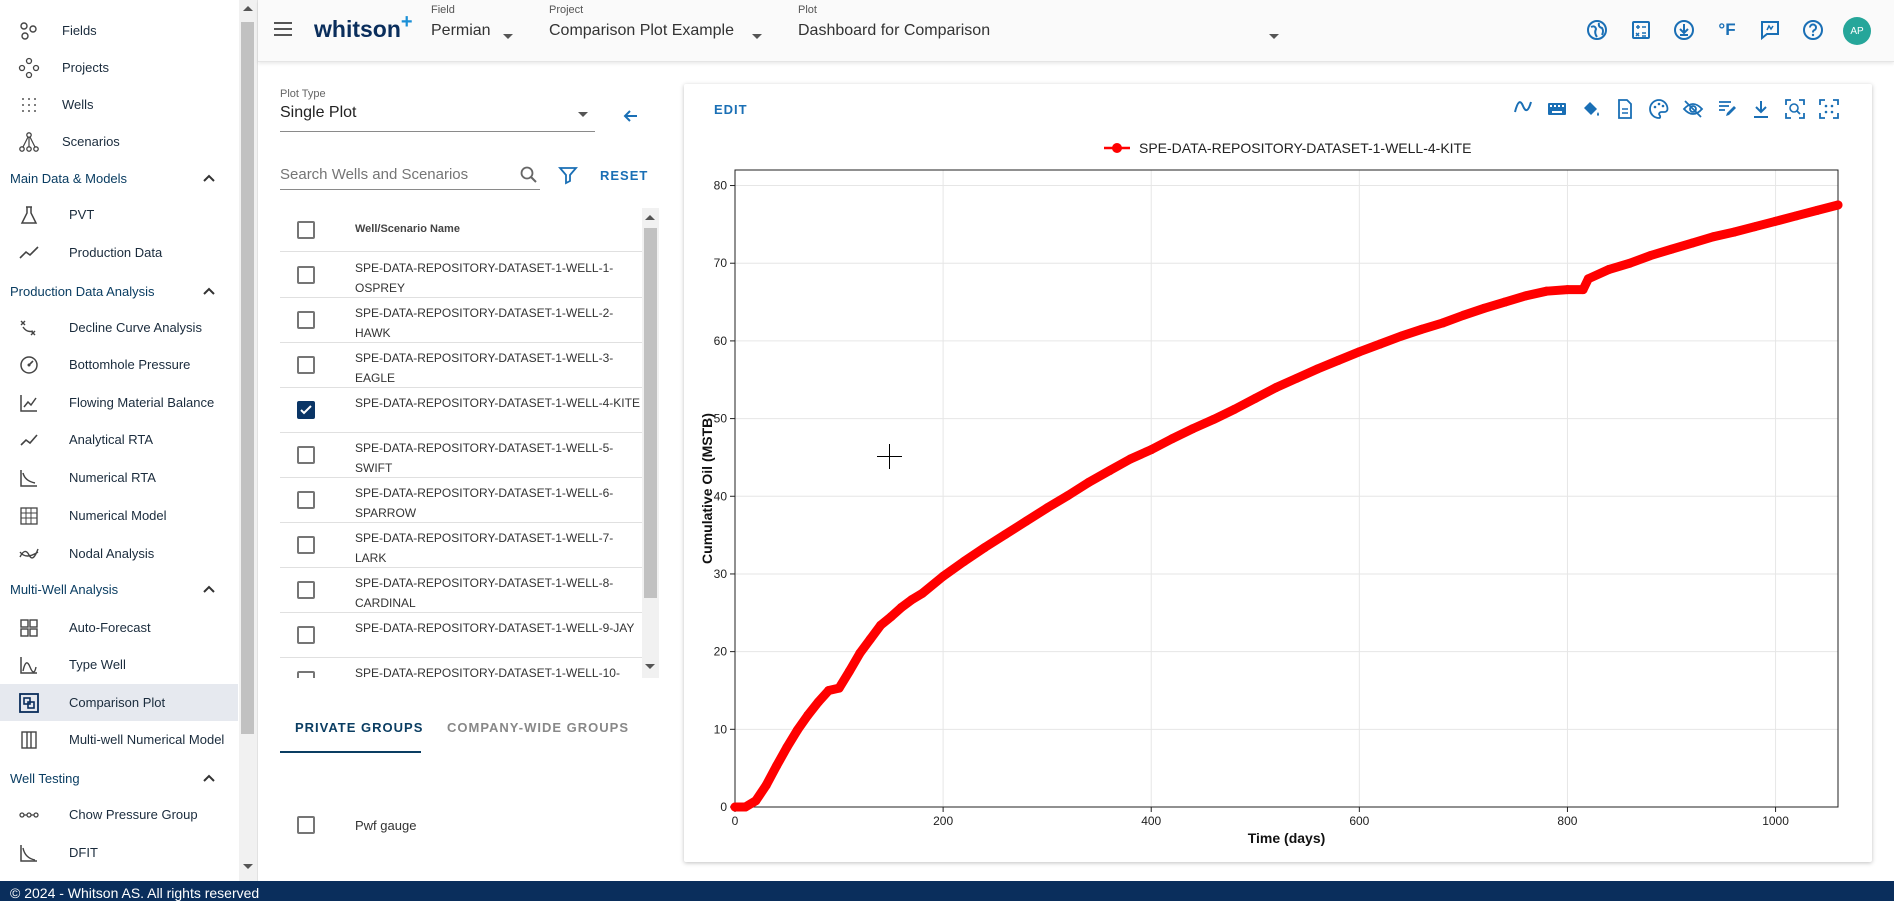 The image size is (1894, 901). Describe the element at coordinates (631, 116) in the screenshot. I see `collapse-arrow-icon` at that location.